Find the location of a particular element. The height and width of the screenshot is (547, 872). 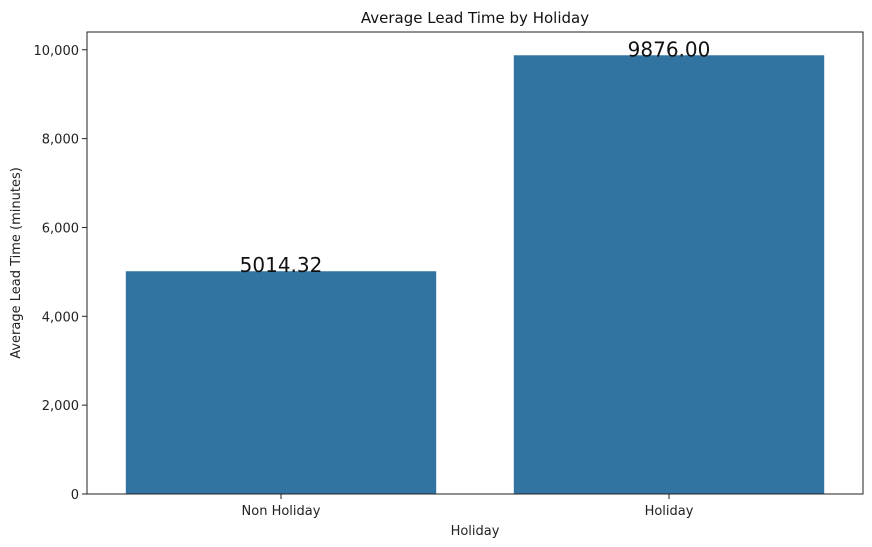

x-axis-label: Holiday is located at coordinates (475, 531).